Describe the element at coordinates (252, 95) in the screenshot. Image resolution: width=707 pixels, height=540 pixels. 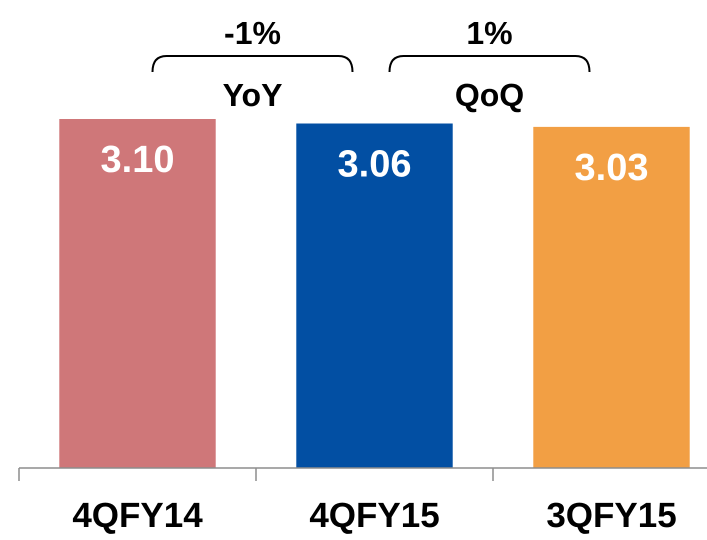
I see `text: YoY` at that location.